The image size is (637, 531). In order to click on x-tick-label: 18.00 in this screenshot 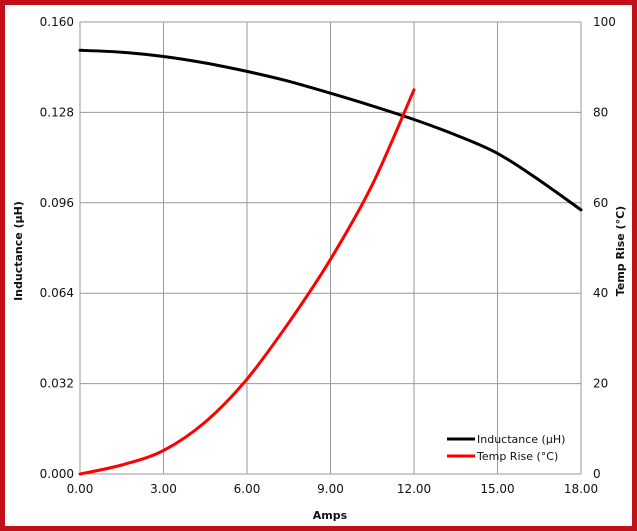, I will do `click(581, 489)`.